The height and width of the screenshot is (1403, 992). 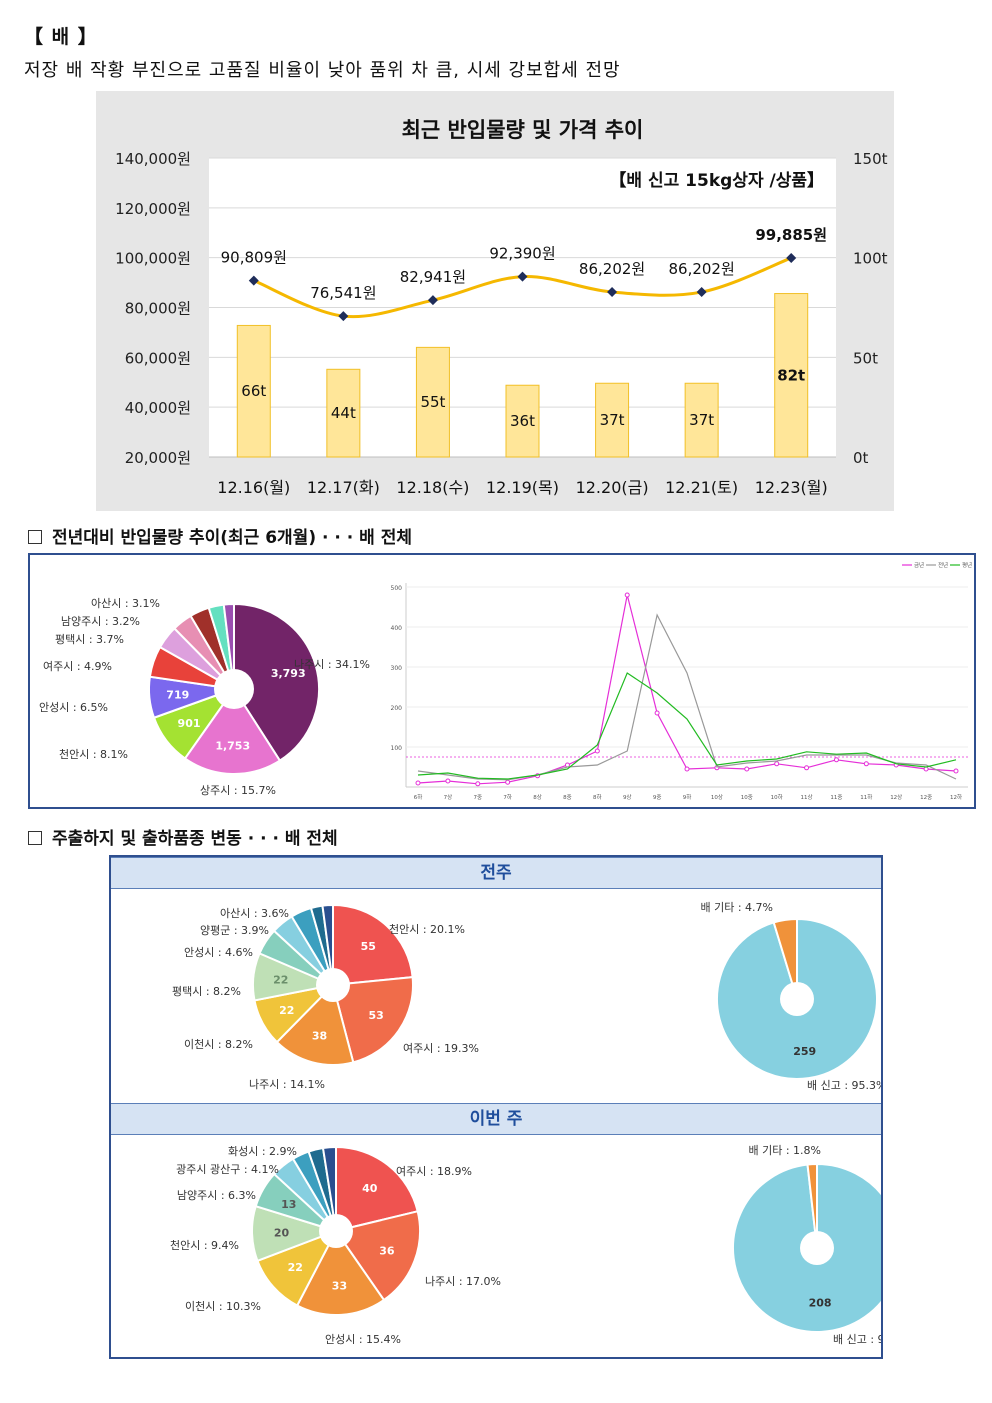 I want to click on pie-slice-label: 배 신고 : 98.2%, so click(x=857, y=1339).